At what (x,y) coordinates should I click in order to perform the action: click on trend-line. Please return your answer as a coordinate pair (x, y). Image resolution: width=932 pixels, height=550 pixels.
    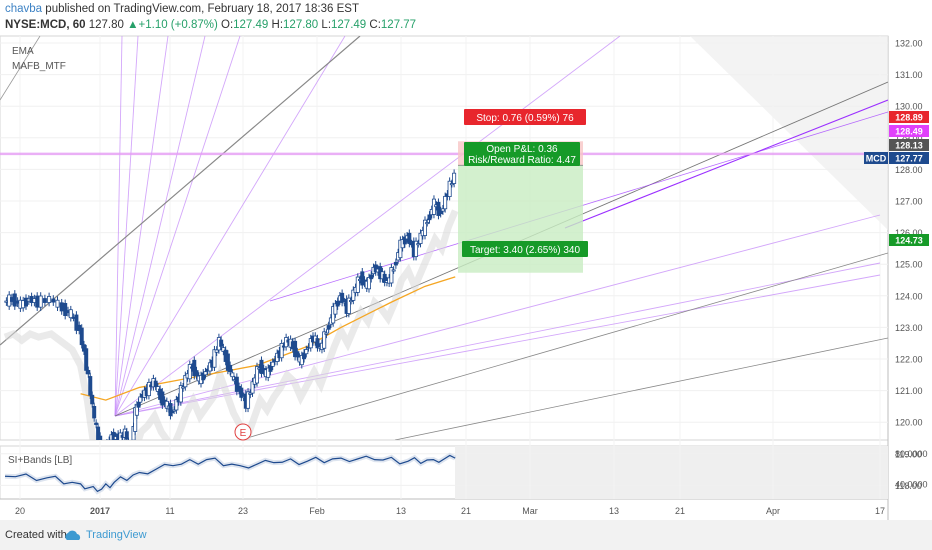
    Looking at the image, I should click on (20, 68).